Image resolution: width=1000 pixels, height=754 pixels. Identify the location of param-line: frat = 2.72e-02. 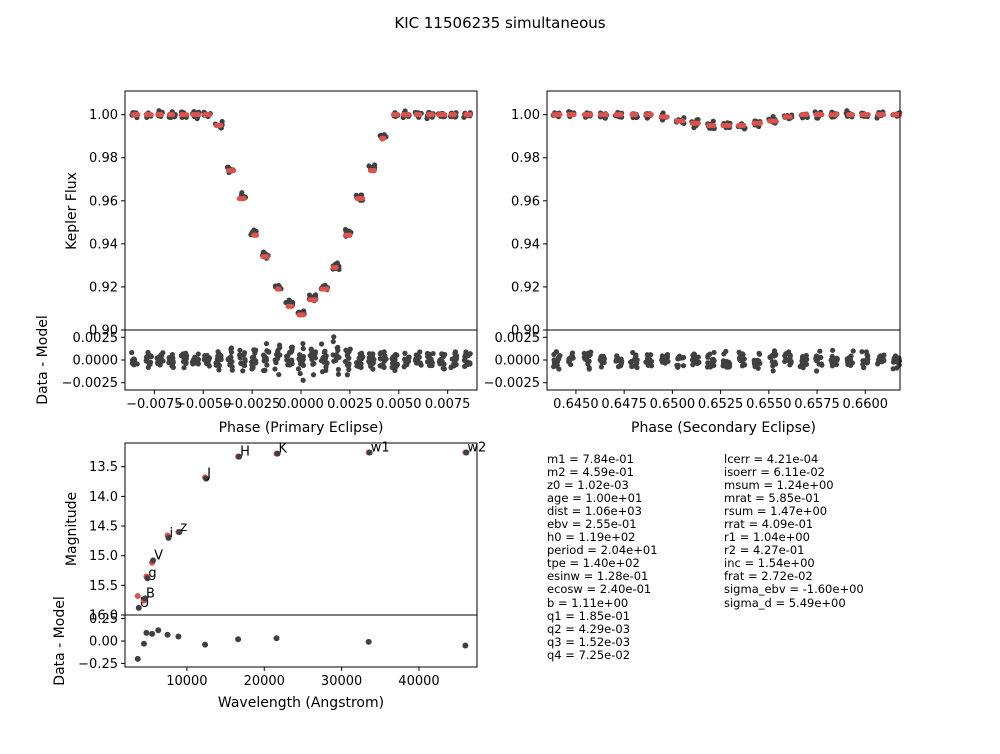
(768, 576).